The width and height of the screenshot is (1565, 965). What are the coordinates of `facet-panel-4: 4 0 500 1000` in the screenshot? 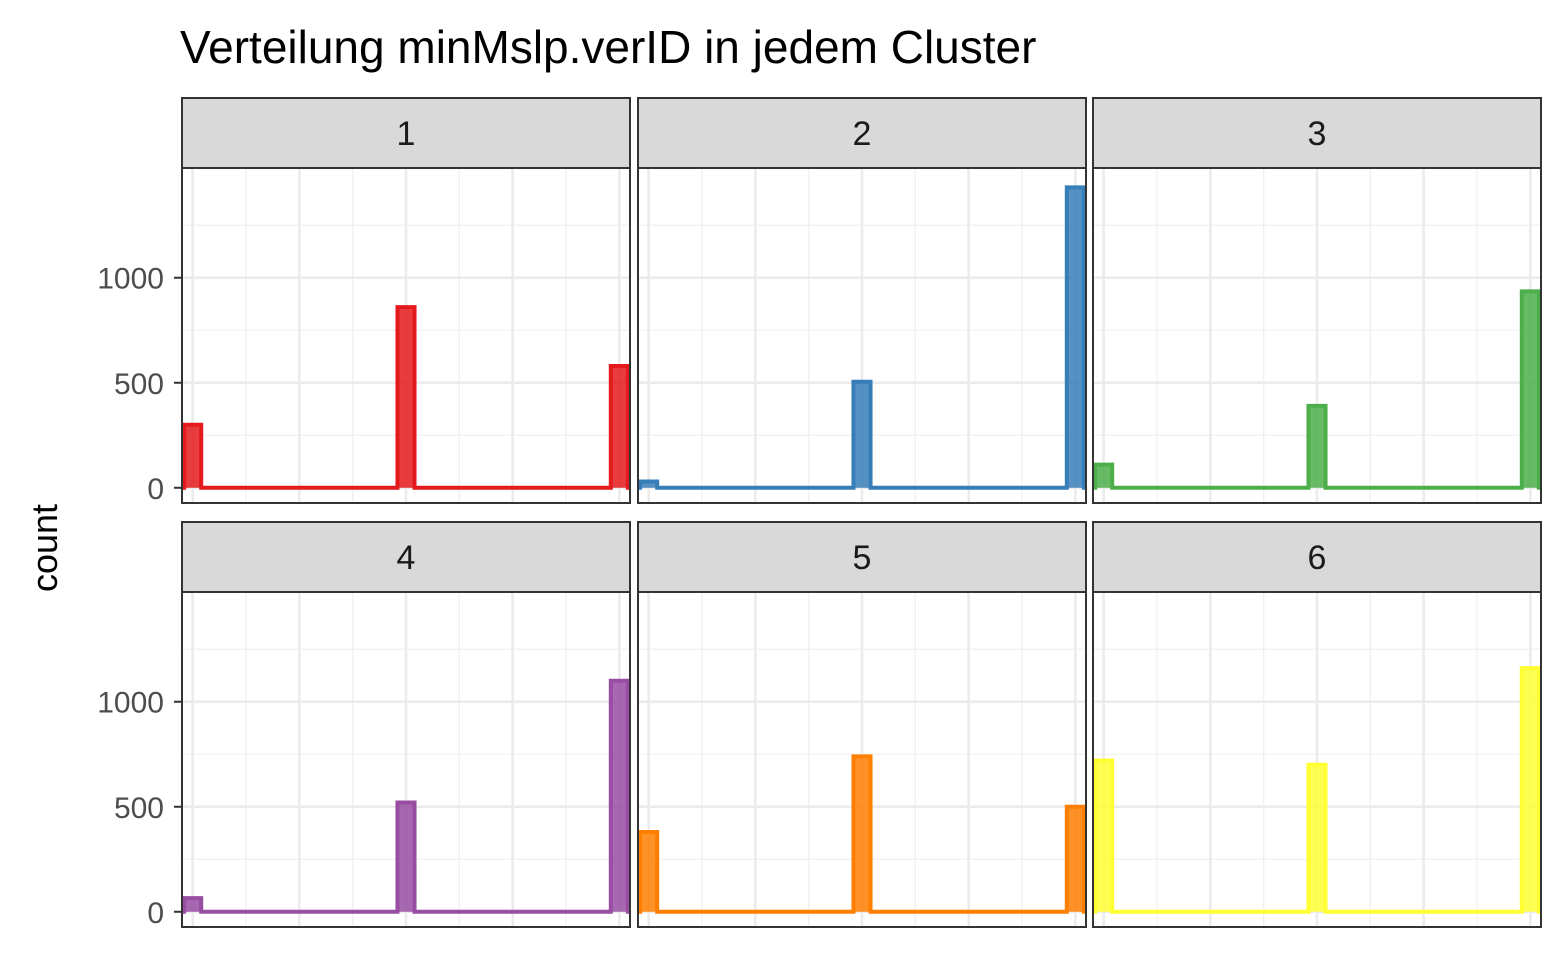 It's located at (364, 725).